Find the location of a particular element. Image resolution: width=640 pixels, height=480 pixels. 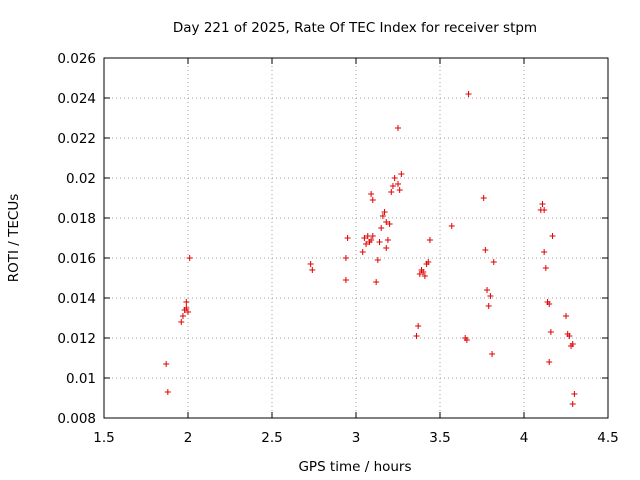

y-tick-label: 0.01 is located at coordinates (81, 379).